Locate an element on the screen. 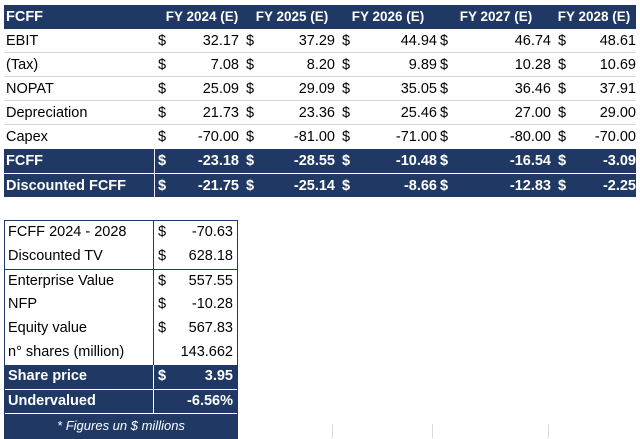 This screenshot has height=439, width=640. row-label: Discounted FCFF is located at coordinates (66, 186).